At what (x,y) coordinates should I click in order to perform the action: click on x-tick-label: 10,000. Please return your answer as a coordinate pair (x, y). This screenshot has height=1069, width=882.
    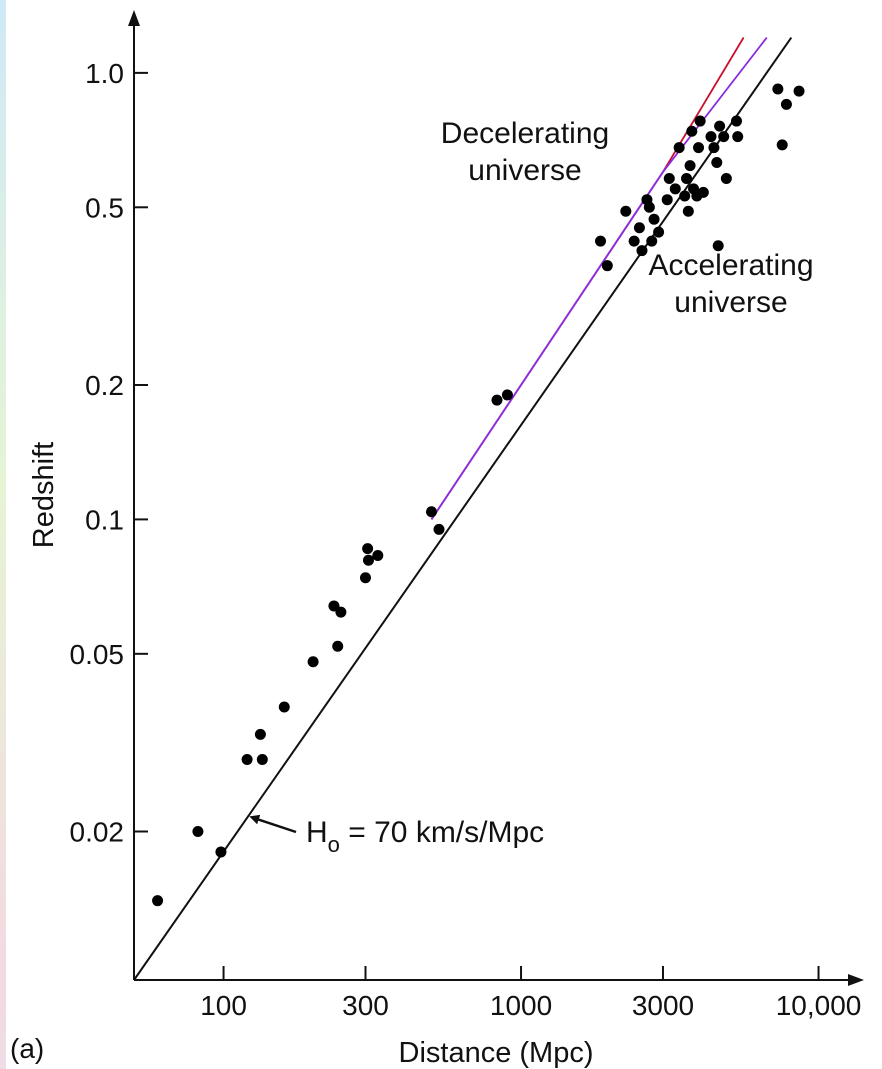
    Looking at the image, I should click on (819, 1005).